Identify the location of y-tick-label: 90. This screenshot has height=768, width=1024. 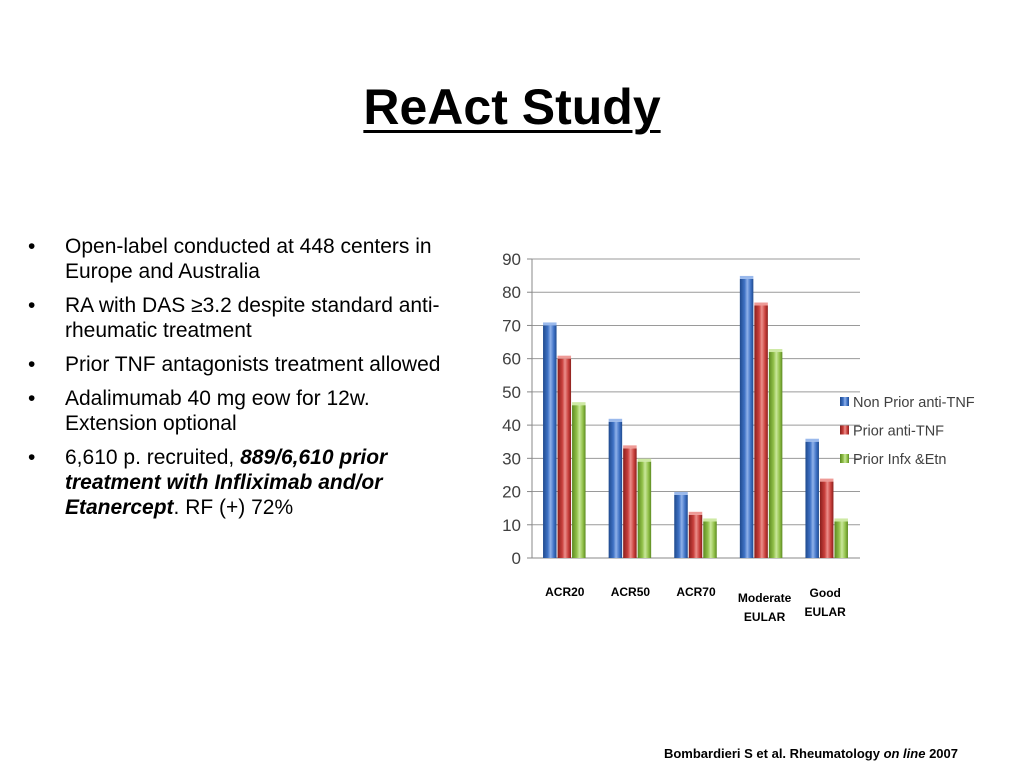
(511, 259).